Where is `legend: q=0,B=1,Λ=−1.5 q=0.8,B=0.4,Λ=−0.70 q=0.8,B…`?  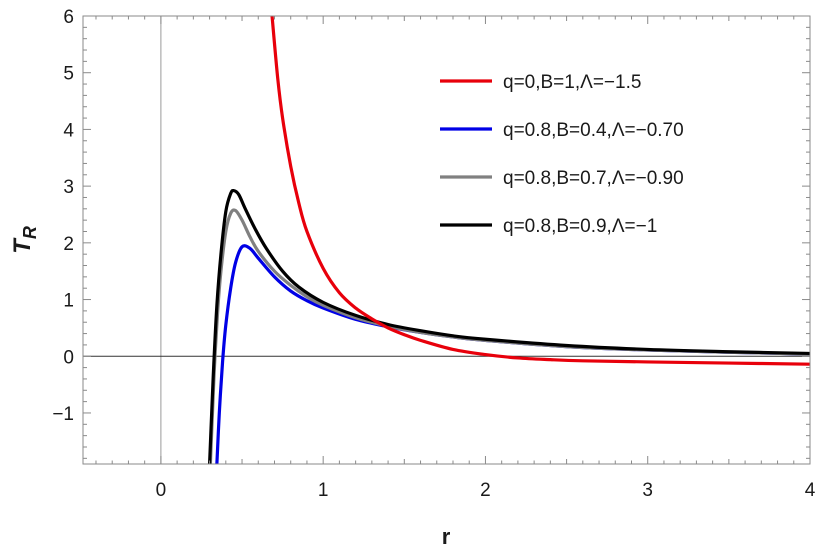
legend: q=0,B=1,Λ=−1.5 q=0.8,B=0.4,Λ=−0.70 q=0.8,B… is located at coordinates (562, 154).